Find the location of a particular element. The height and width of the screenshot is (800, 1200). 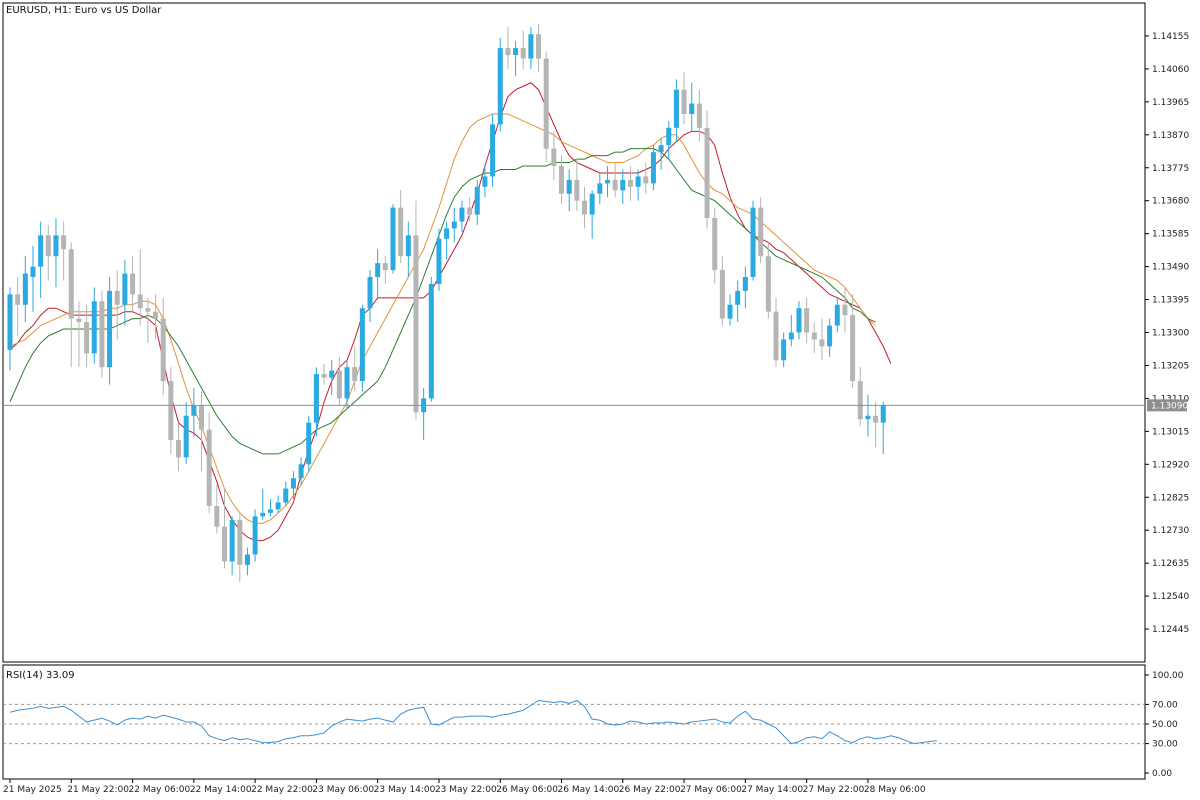

time-tick-label: 27 May 14:00 is located at coordinates (772, 790).